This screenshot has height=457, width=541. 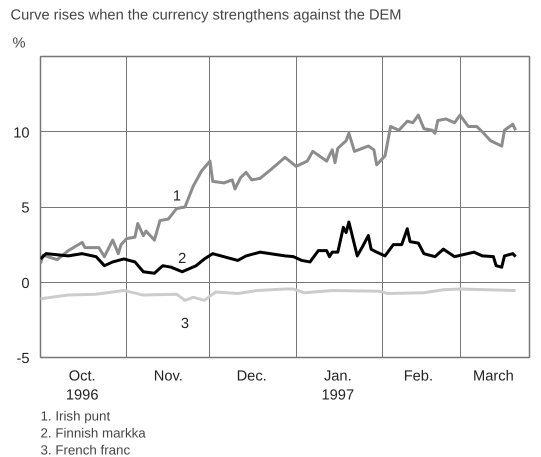 What do you see at coordinates (206, 16) in the screenshot?
I see `chart-title: Curve rises when the currency strengthens against the DEM` at bounding box center [206, 16].